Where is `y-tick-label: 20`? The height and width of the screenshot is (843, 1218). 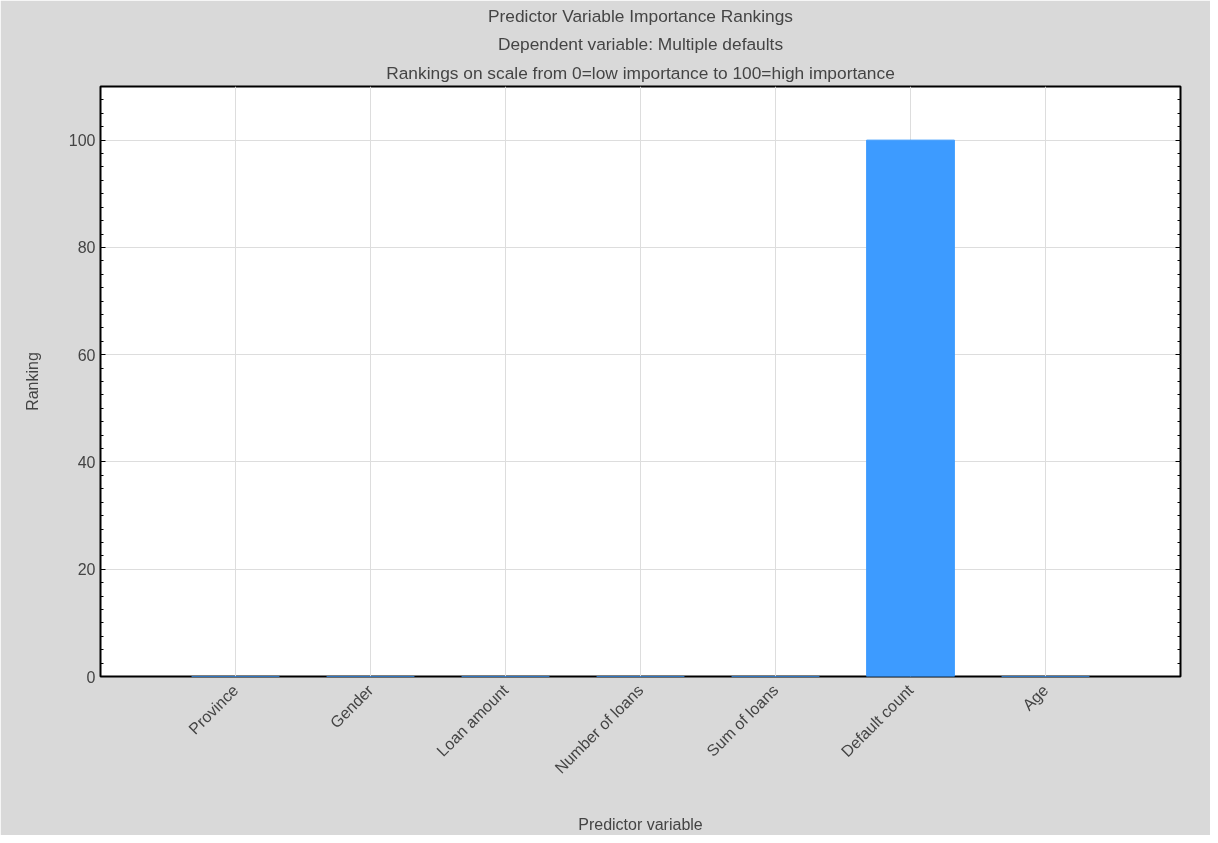 y-tick-label: 20 is located at coordinates (86, 570).